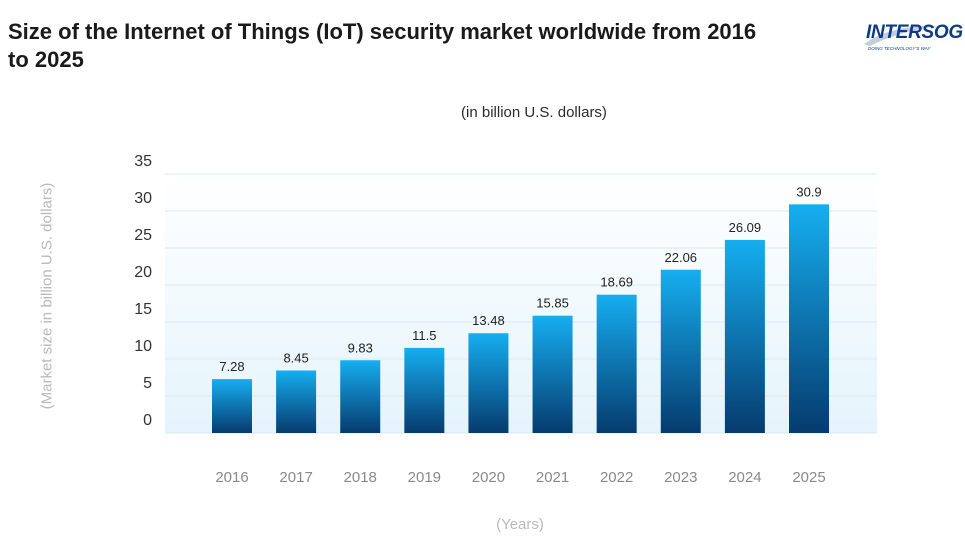  I want to click on x-tick-label: 2025, so click(808, 477).